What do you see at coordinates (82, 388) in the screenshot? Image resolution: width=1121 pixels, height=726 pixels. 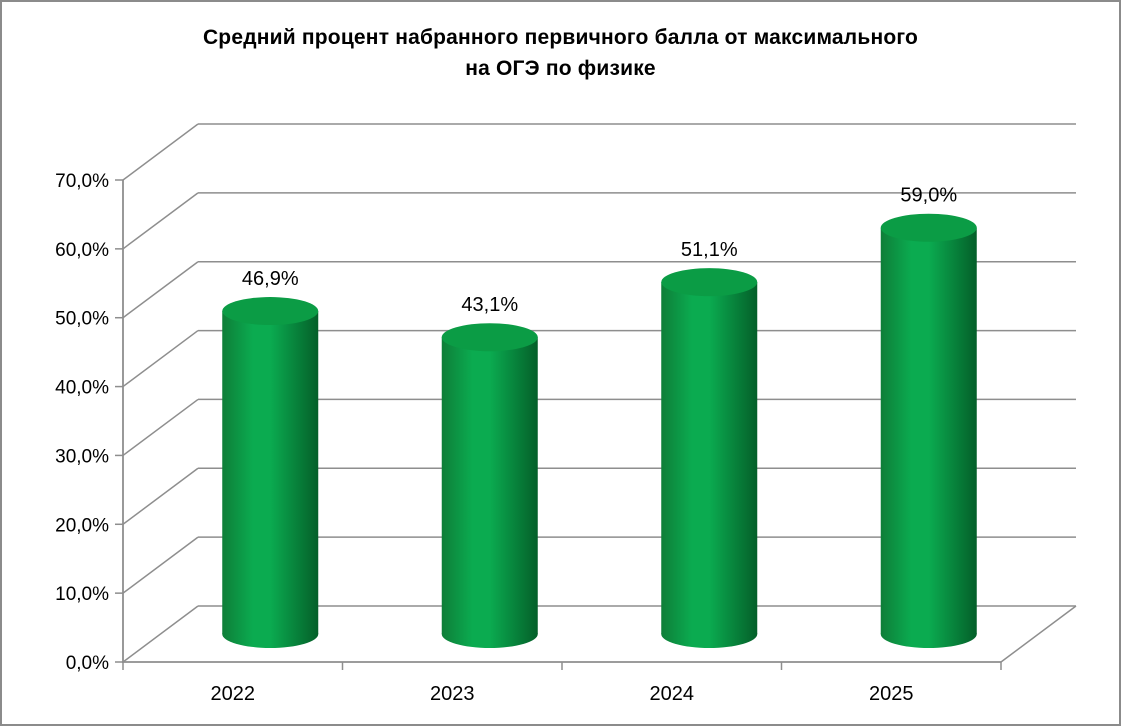 I see `y-axis-tick-label: 40,0%` at bounding box center [82, 388].